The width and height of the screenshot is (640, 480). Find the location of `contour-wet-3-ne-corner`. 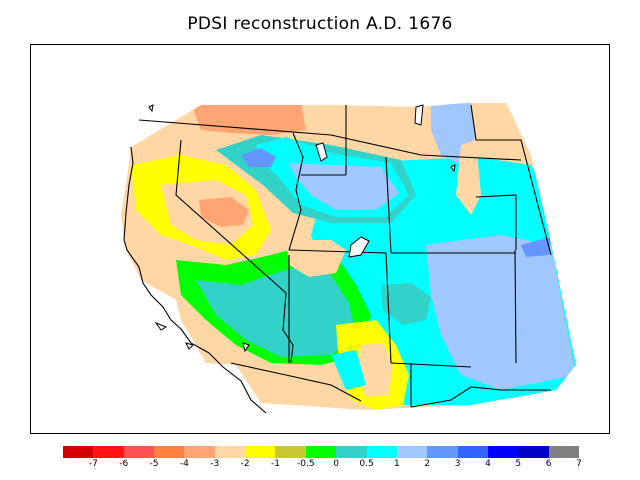

contour-wet-3-ne-corner is located at coordinates (536, 247).